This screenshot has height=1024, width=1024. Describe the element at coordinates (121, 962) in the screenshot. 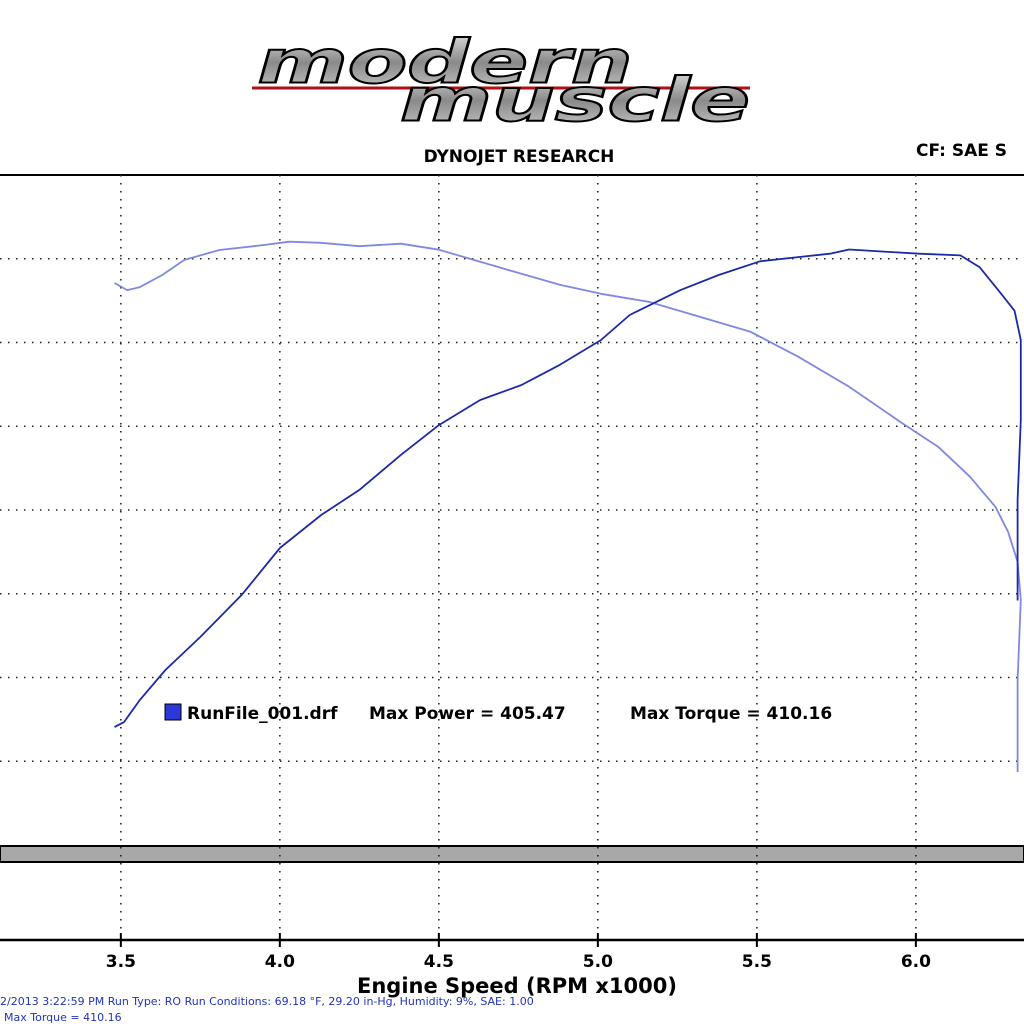

I see `x-tick-label: 3.5` at that location.